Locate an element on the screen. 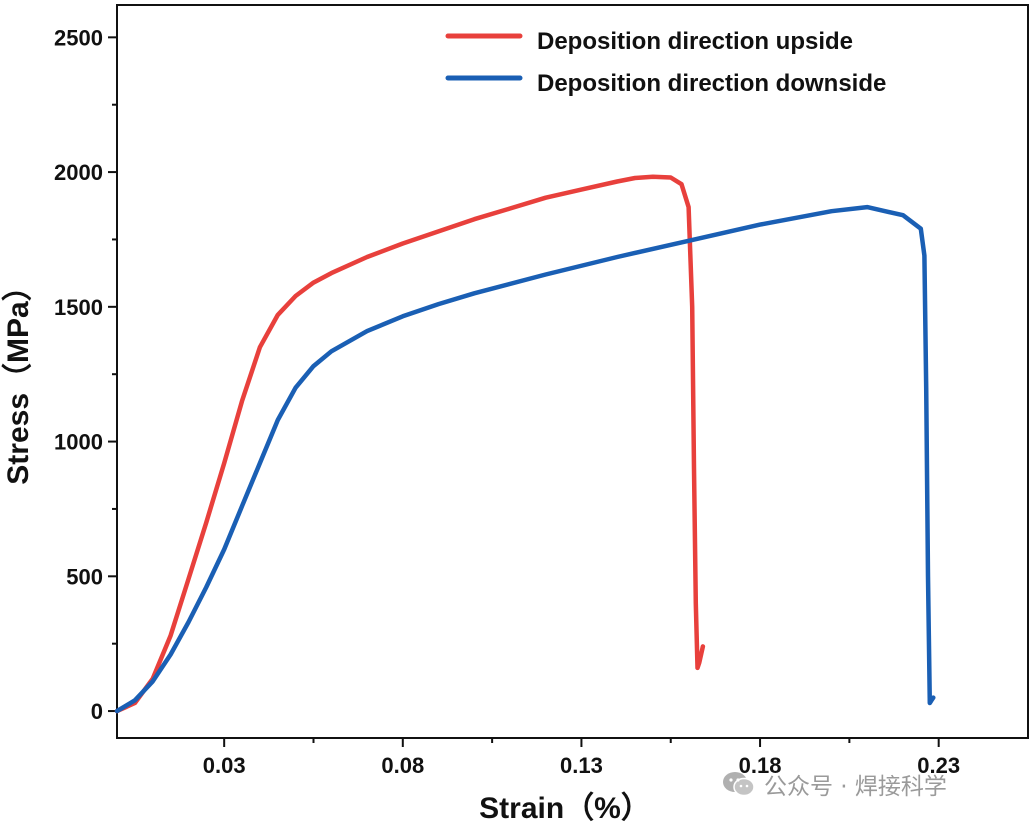 The width and height of the screenshot is (1033, 825). y-tick-label: 0 is located at coordinates (97, 711).